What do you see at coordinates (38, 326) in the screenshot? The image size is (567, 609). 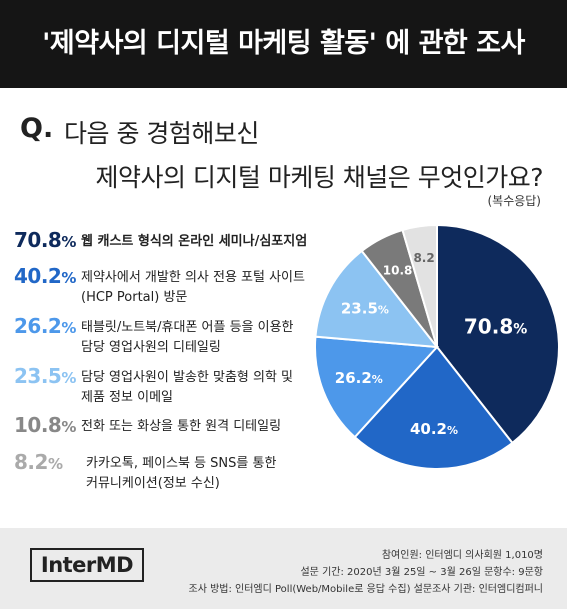 I see `legend-percent-value: 26.2` at bounding box center [38, 326].